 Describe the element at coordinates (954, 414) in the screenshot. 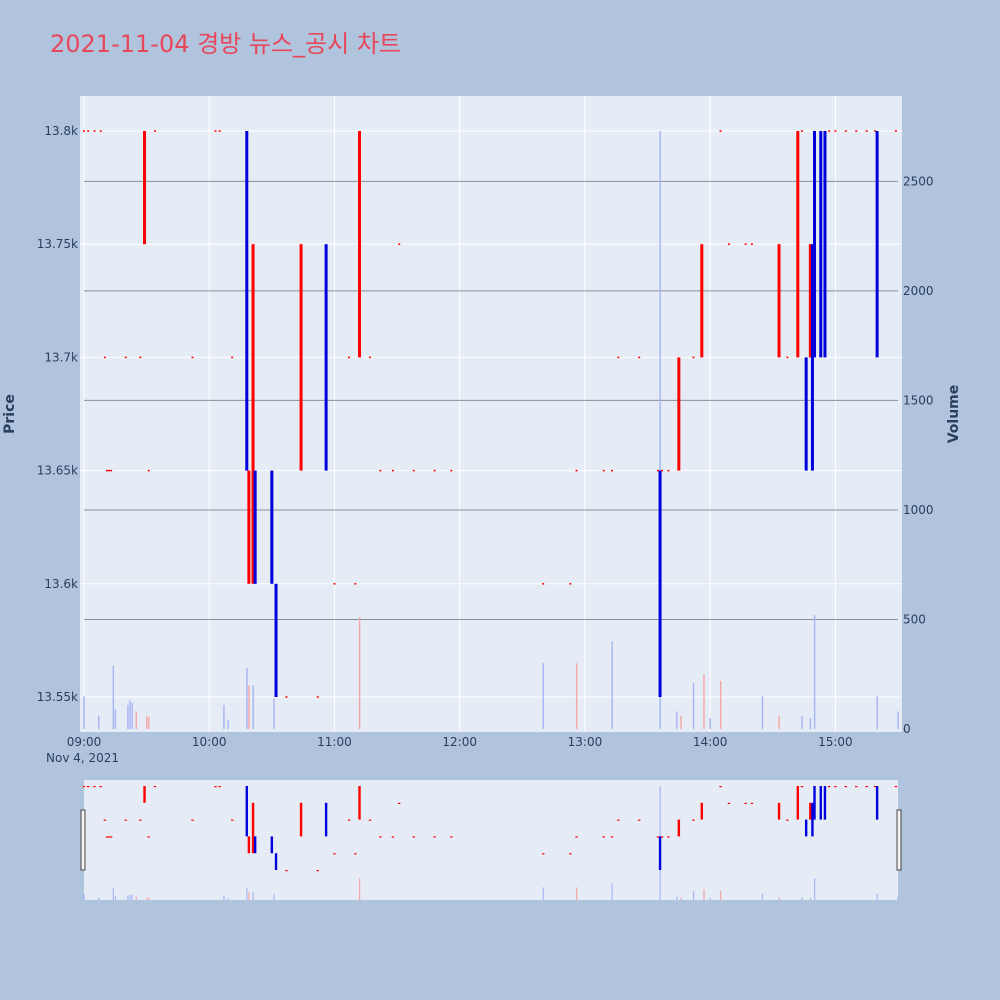

I see `y2-axis-title: Volume` at that location.